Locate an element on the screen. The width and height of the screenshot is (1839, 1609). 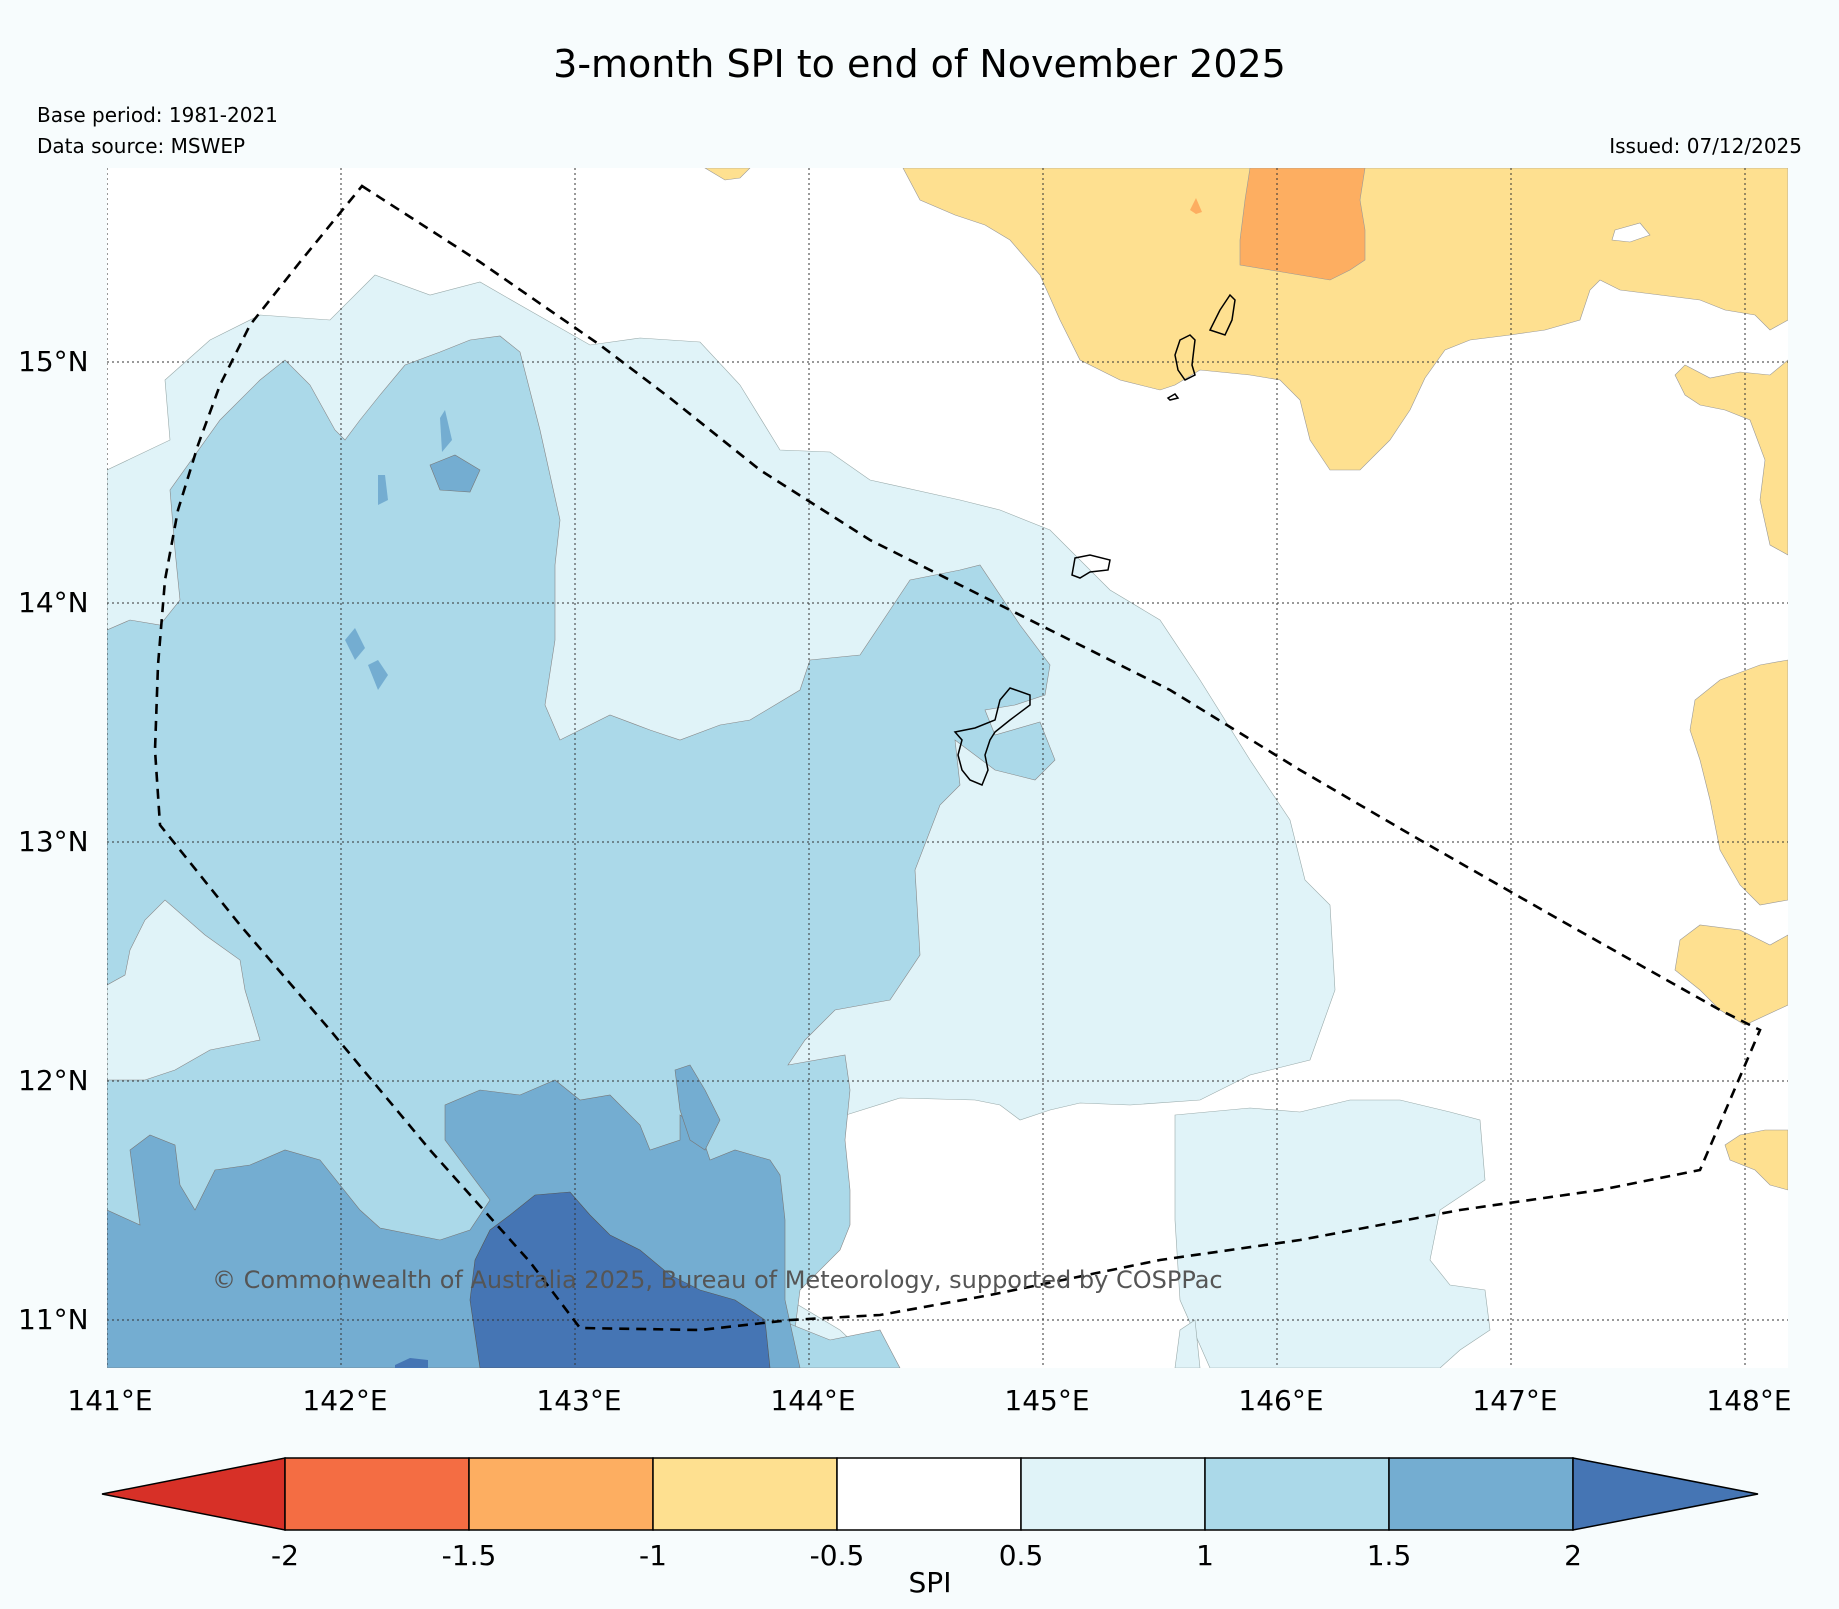
base-period-note: Base period: 1981-2021 is located at coordinates (157, 115).